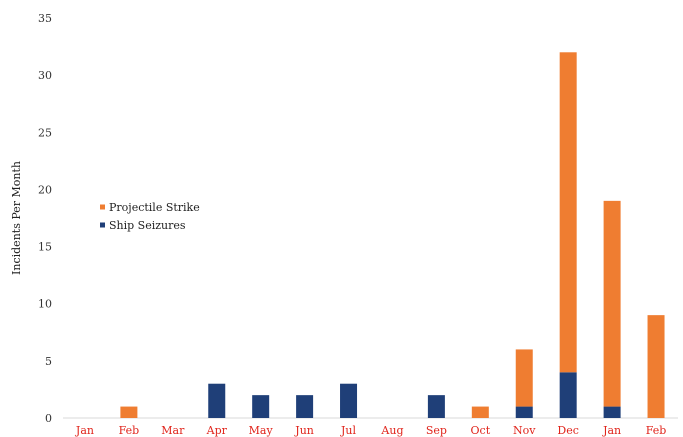 The width and height of the screenshot is (683, 437). Describe the element at coordinates (524, 430) in the screenshot. I see `x-tick-label: Nov` at that location.